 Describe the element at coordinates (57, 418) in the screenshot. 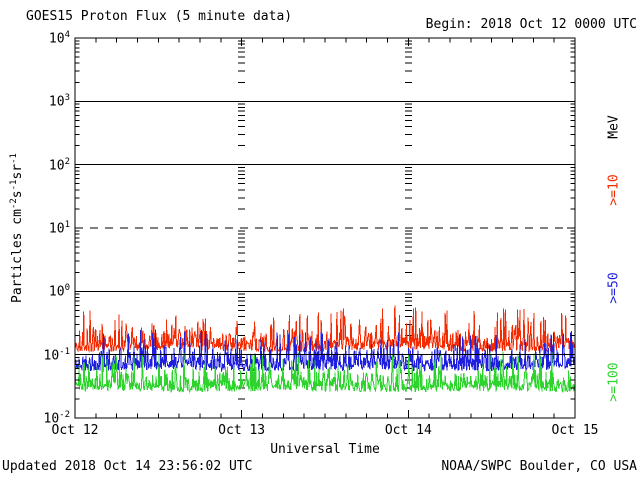

I see `y-tick-label: 10⁻²` at that location.